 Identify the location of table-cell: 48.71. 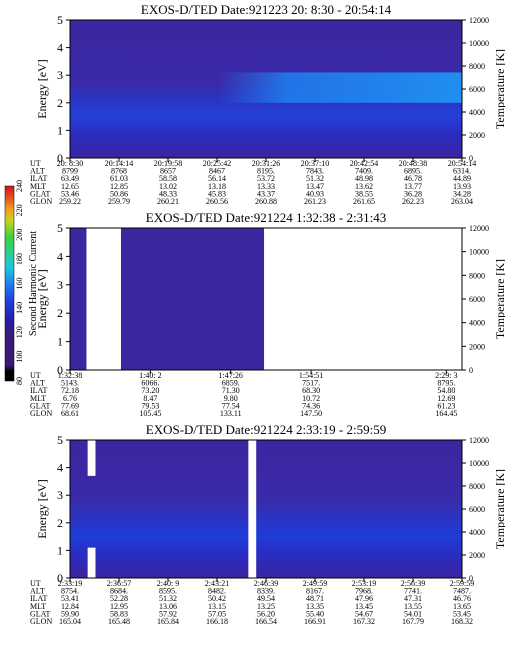
(315, 598).